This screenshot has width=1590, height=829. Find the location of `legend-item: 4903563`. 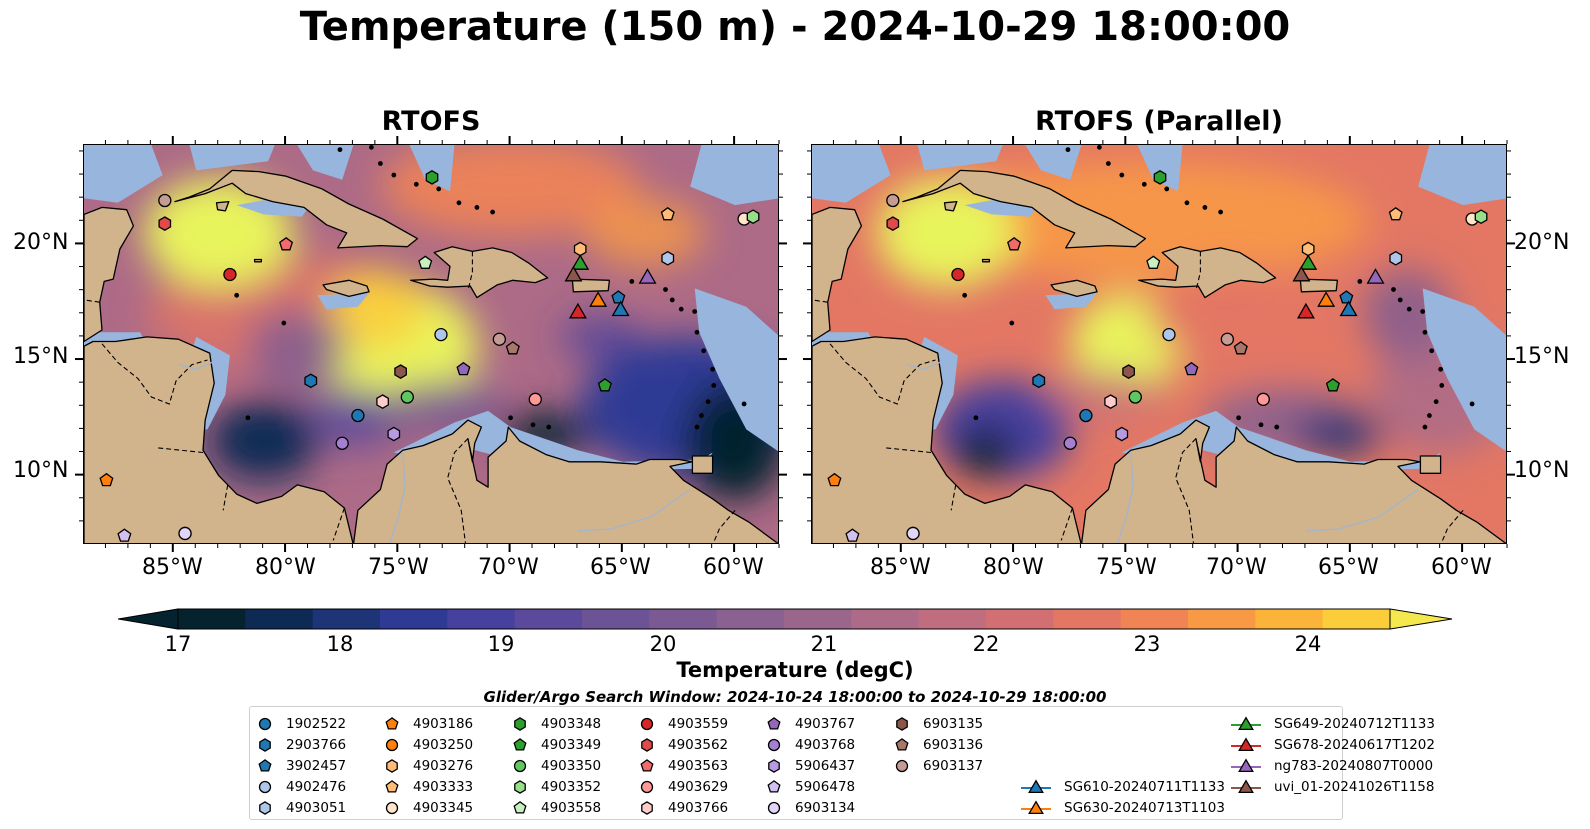

legend-item: 4903563 is located at coordinates (683, 765).